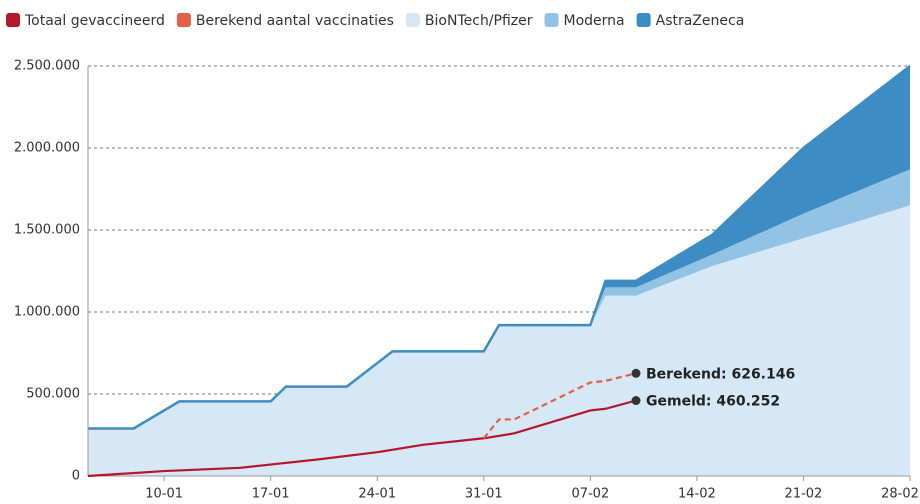 Image resolution: width=920 pixels, height=504 pixels. I want to click on legend-label: Moderna, so click(594, 21).